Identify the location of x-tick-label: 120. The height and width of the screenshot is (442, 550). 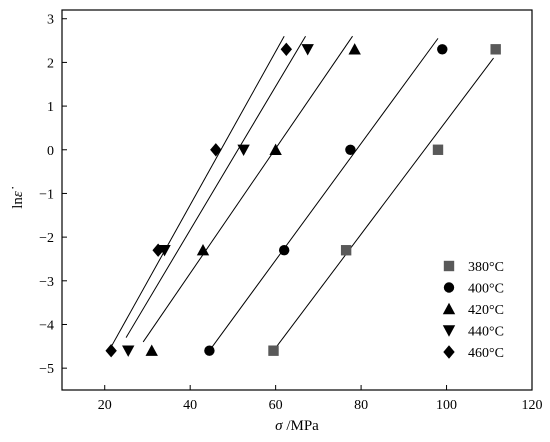
(532, 405).